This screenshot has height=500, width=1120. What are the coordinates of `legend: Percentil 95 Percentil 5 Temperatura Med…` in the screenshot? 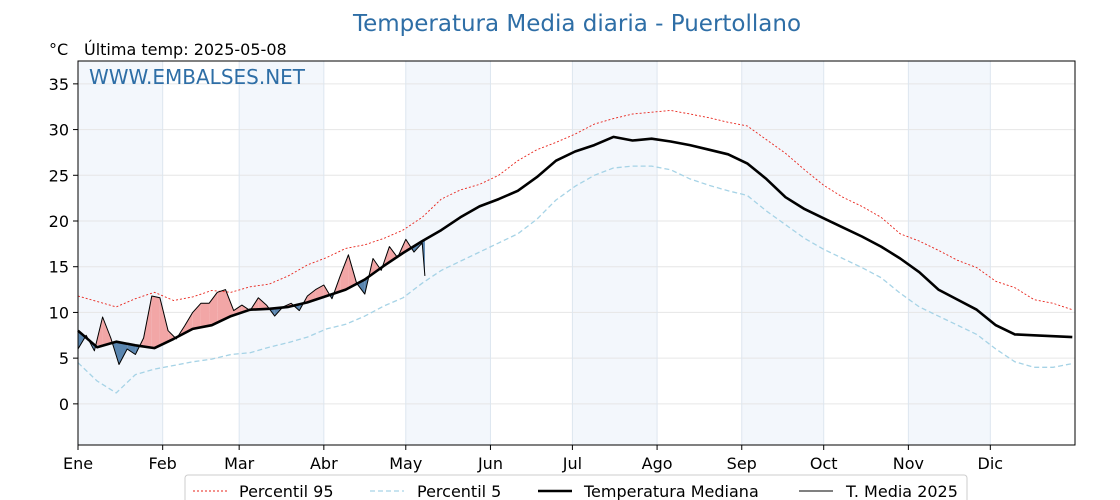 It's located at (576, 487).